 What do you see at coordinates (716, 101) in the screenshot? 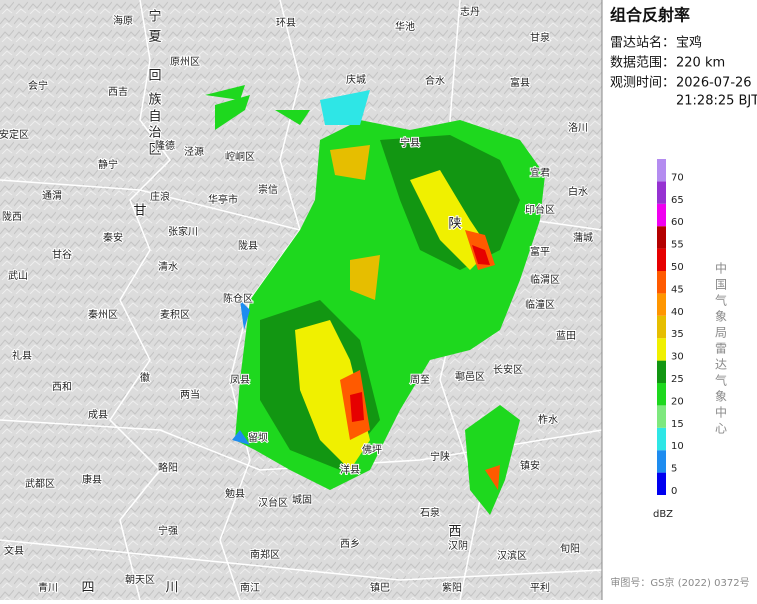
I see `time: 21:28:25 BJT` at bounding box center [716, 101].